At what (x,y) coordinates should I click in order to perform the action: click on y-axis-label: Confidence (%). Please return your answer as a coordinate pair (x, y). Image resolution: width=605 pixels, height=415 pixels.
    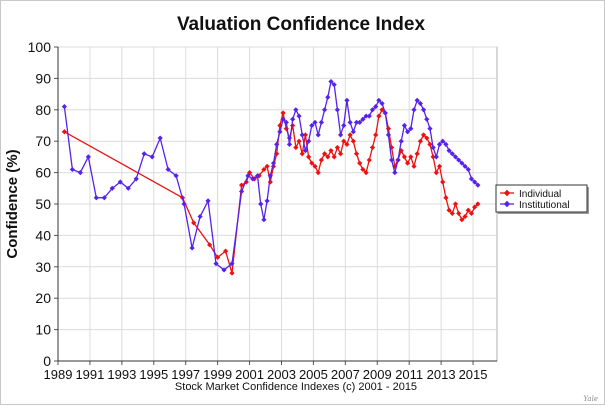
    Looking at the image, I should click on (12, 203).